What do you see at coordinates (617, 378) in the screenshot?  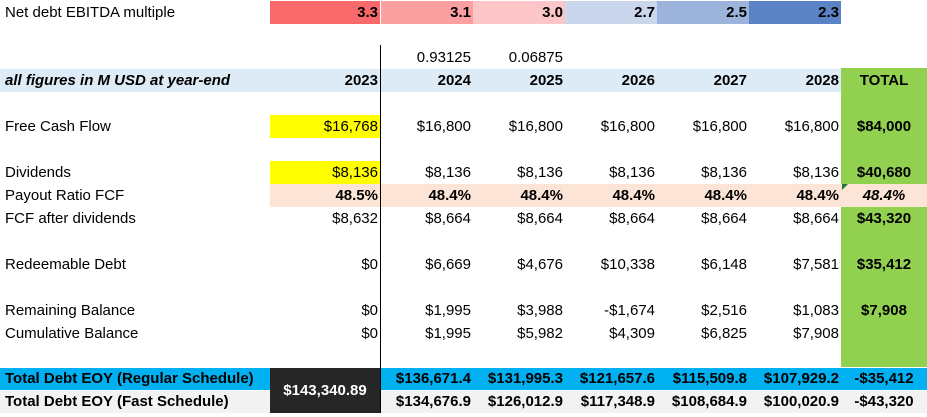 I see `debt-regular-cell-2026: $121,657.6` at bounding box center [617, 378].